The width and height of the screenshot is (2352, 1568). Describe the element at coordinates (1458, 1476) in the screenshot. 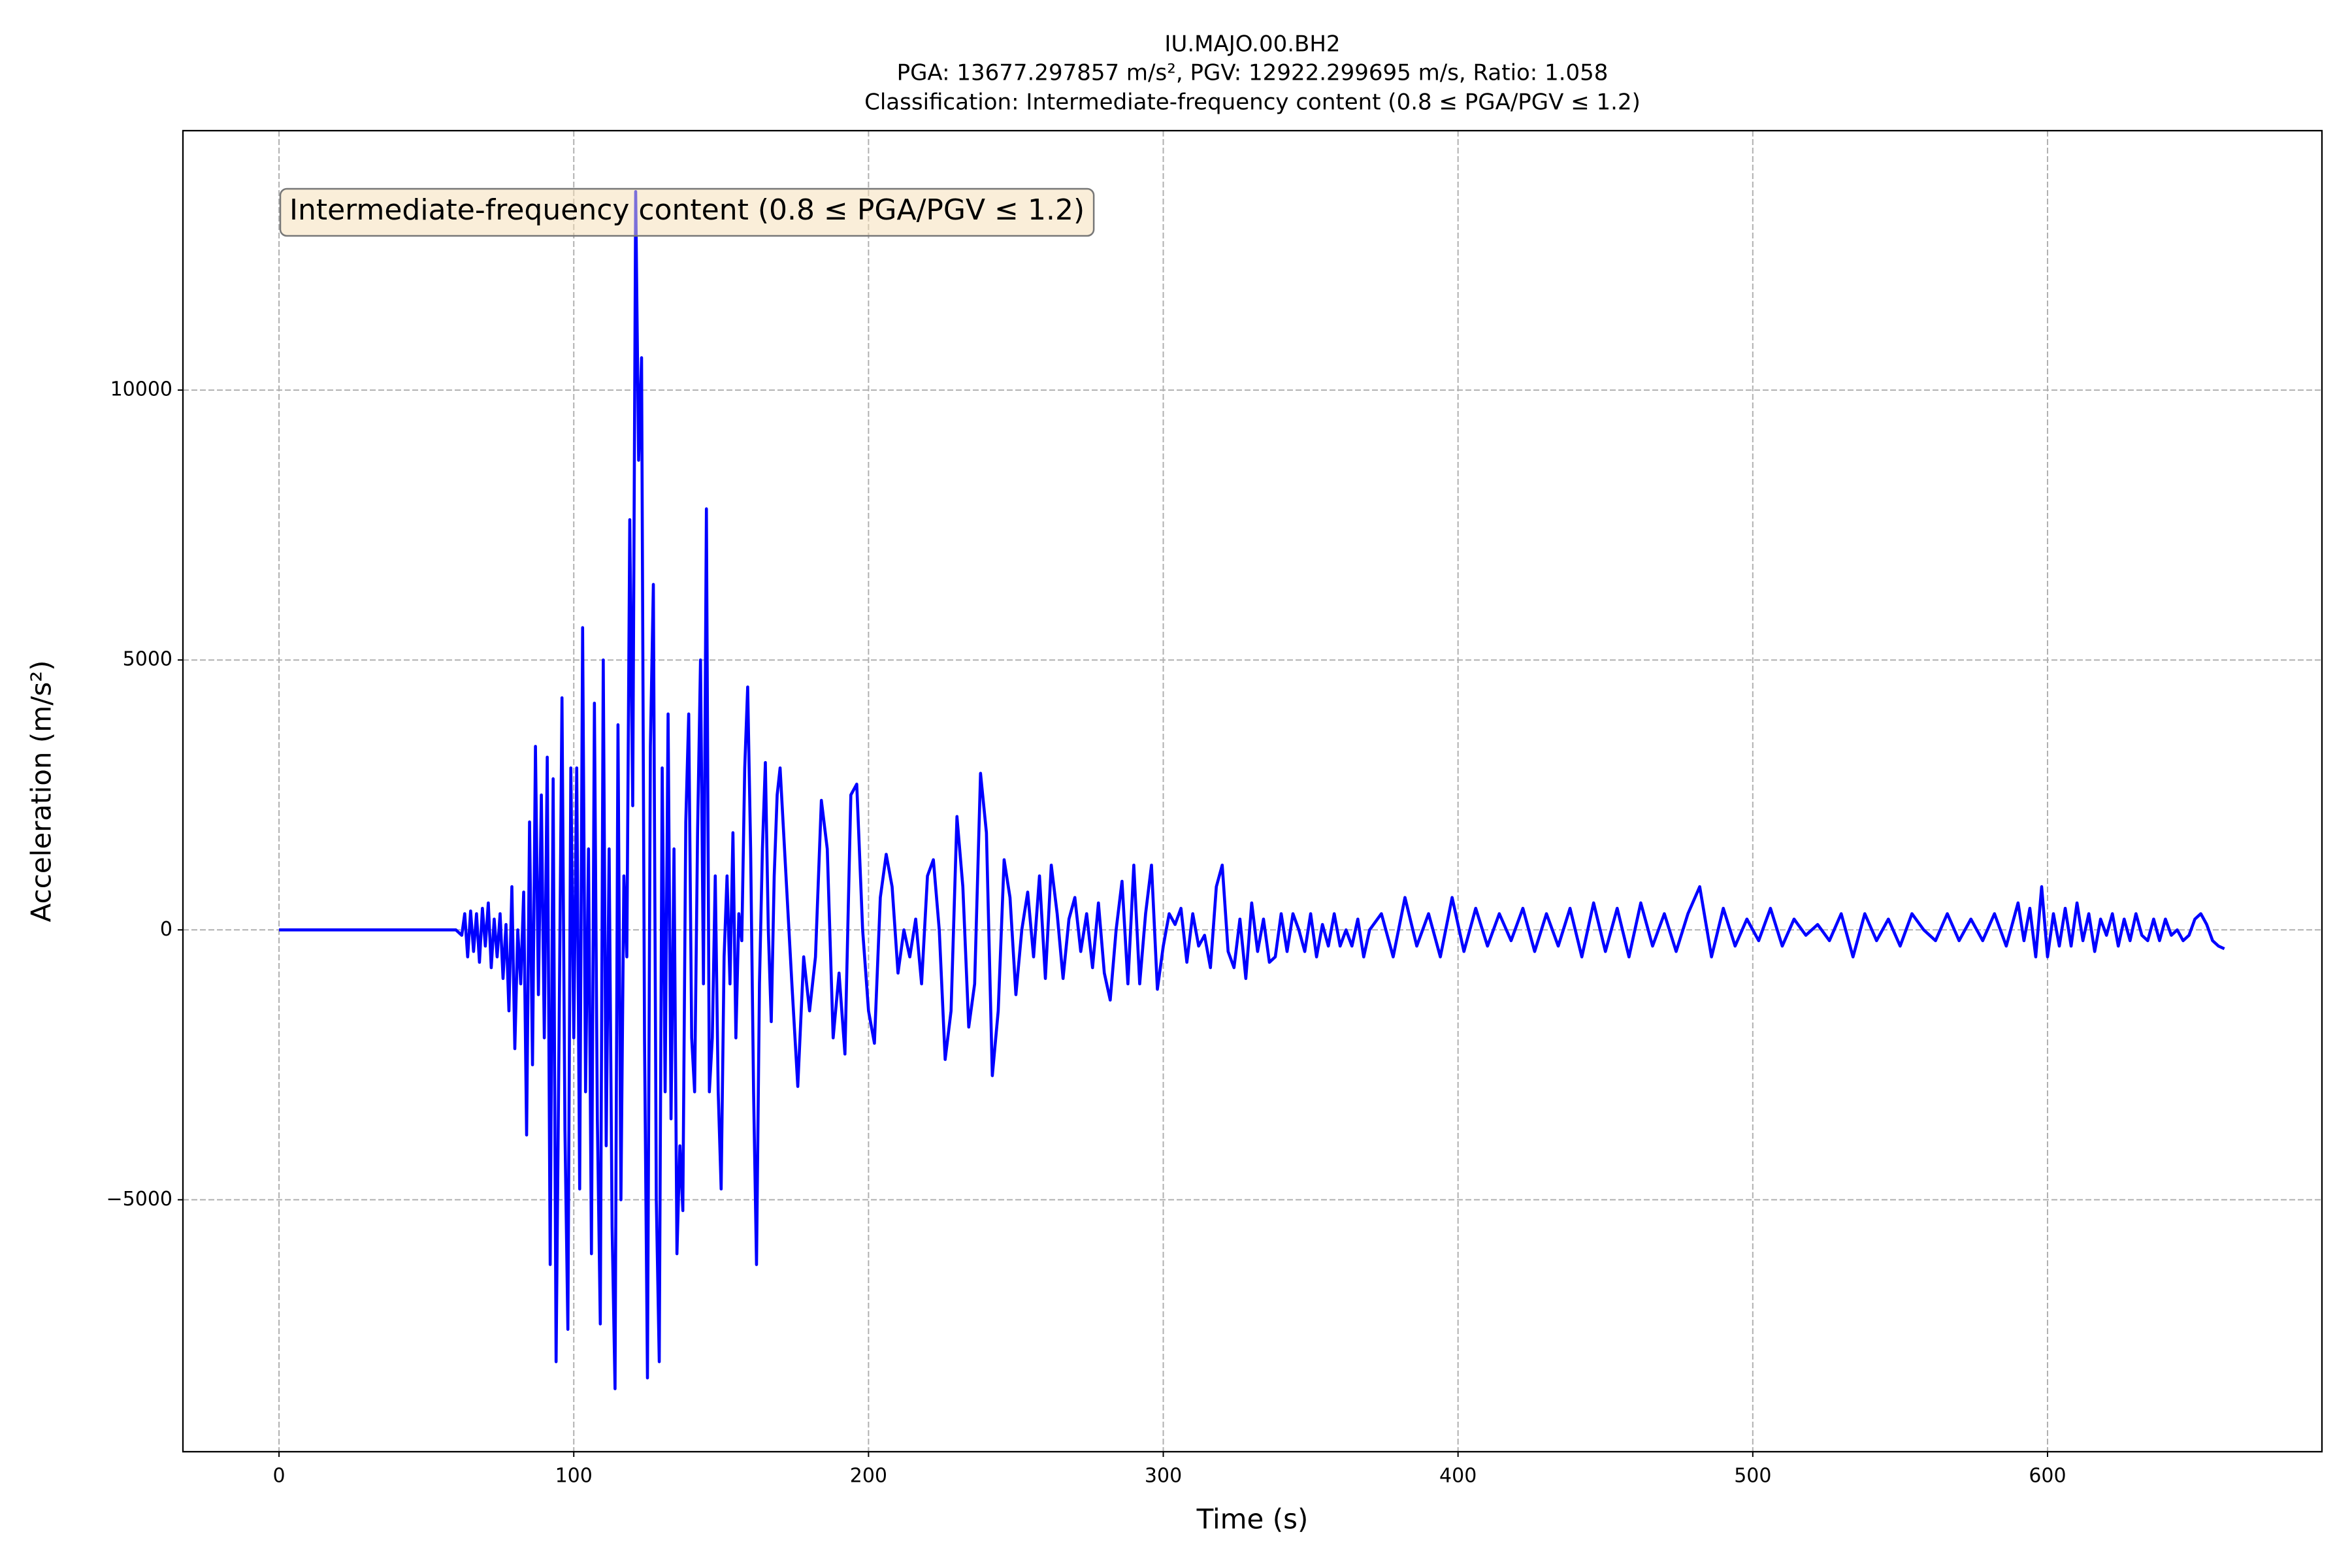

I see `x-tick-label: 400` at that location.